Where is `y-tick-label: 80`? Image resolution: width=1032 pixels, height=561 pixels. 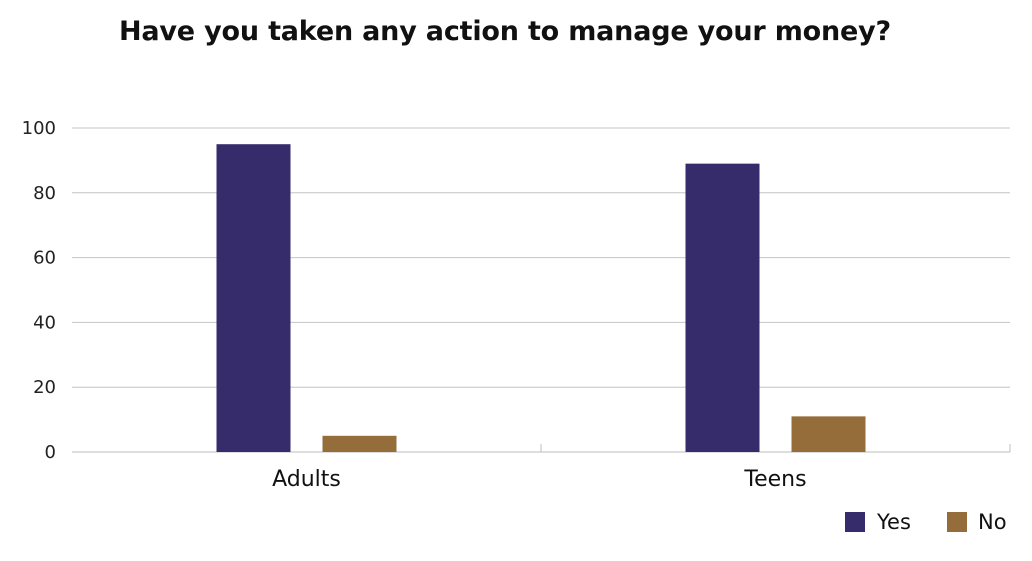
y-tick-label: 80 is located at coordinates (44, 193).